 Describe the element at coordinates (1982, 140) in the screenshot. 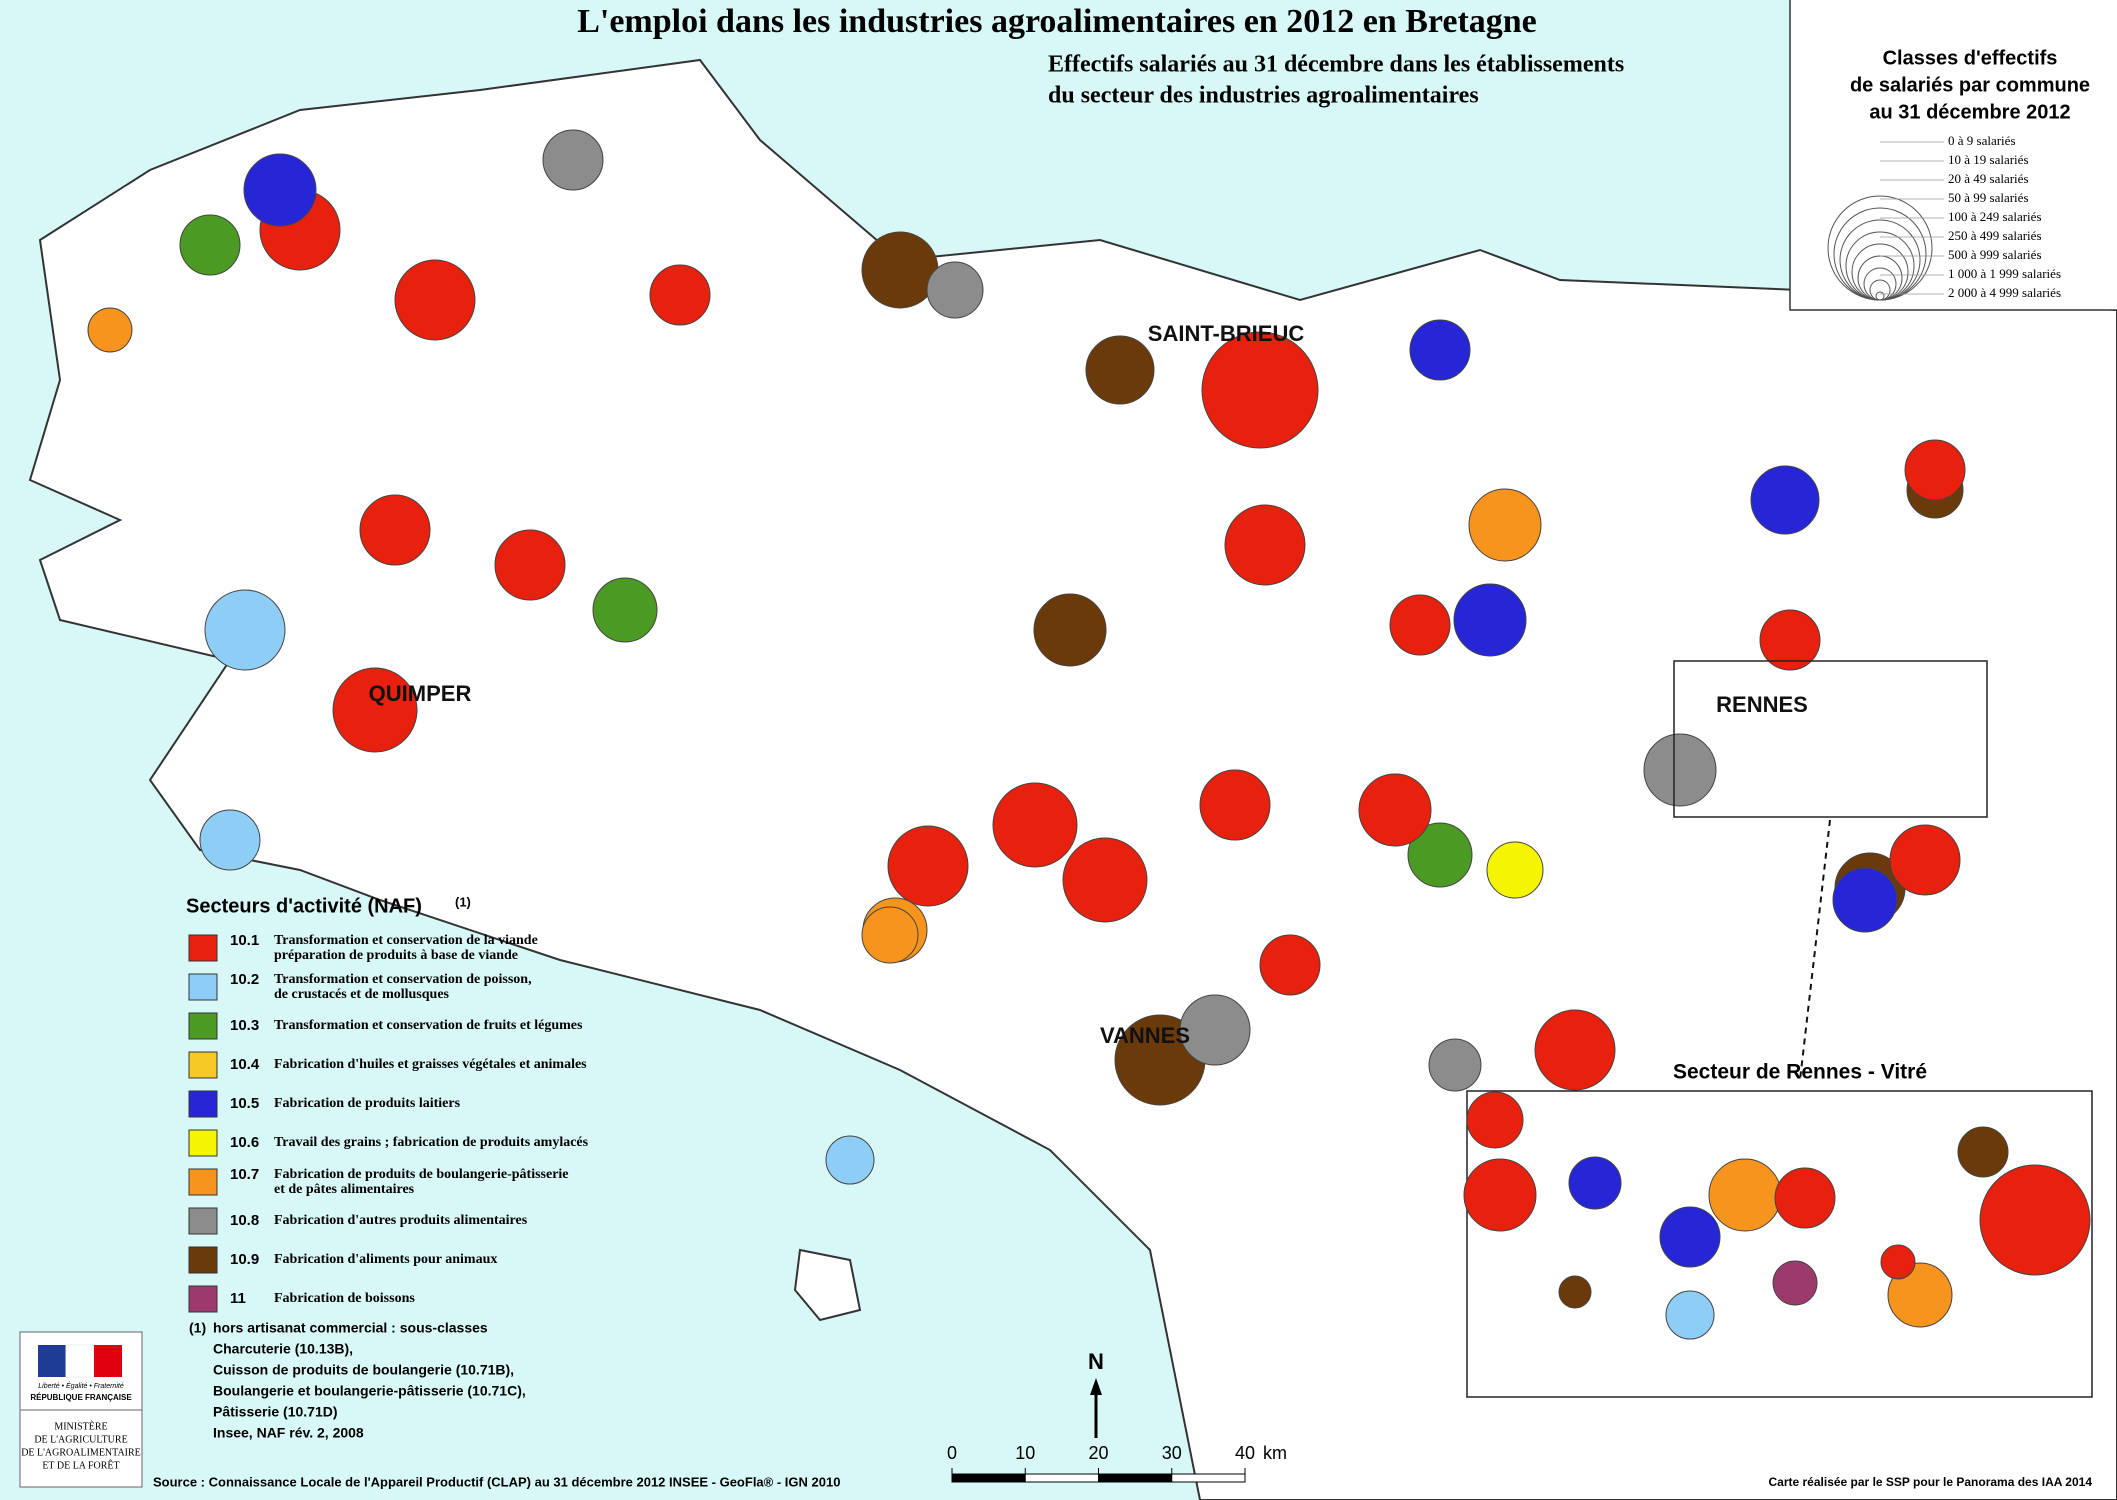

I see `size-class-label: 0 à 9 salariés` at that location.